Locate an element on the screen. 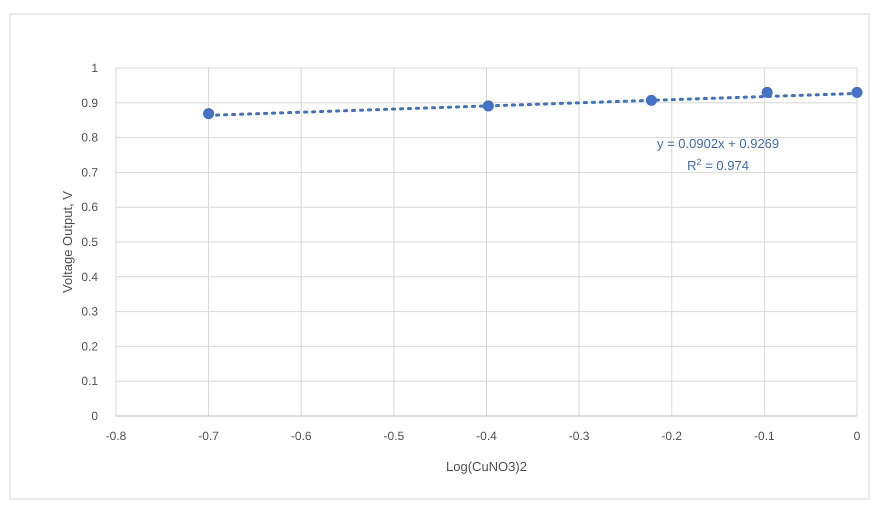 Image resolution: width=881 pixels, height=511 pixels. annotation: R$^{2}$ = 0.974 is located at coordinates (718, 165).